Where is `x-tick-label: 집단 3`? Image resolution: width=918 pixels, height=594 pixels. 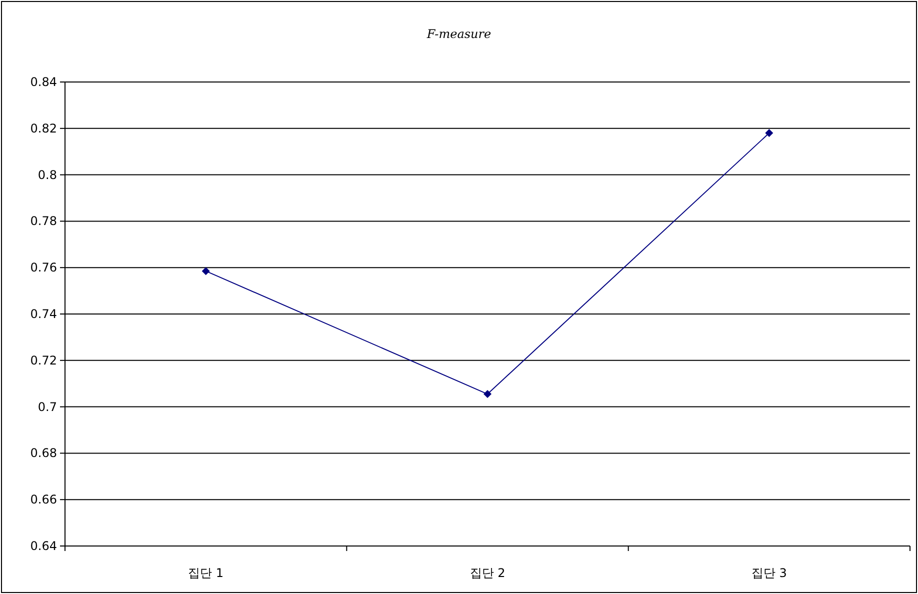 x-tick-label: 집단 3 is located at coordinates (769, 573).